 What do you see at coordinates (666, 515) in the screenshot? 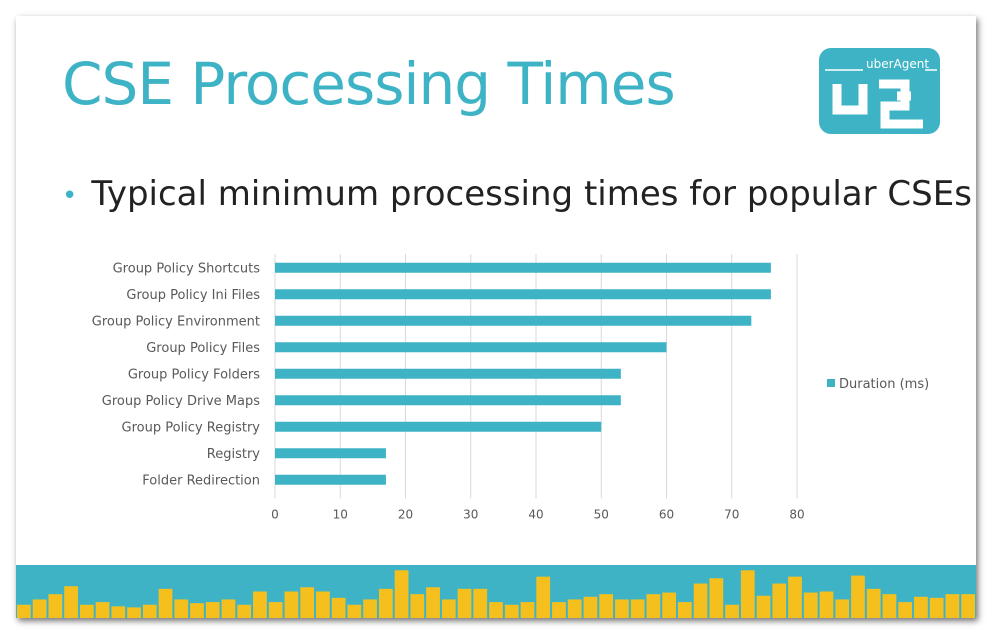
I see `x-tick-label: 60` at bounding box center [666, 515].